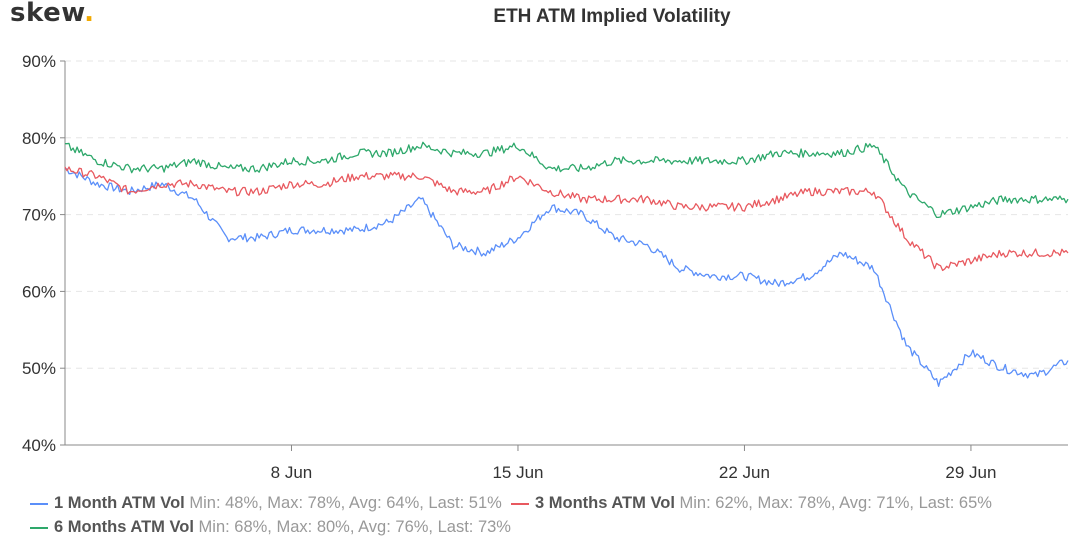 Image resolution: width=1080 pixels, height=543 pixels. I want to click on legend-stats-1m: Min: 48%, Max: 78%, Avg: 64%, Last: 51%, so click(345, 503).